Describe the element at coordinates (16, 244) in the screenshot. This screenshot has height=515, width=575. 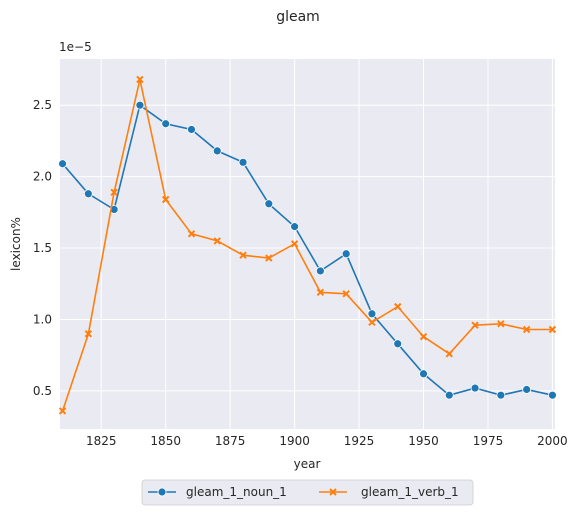
I see `y-axis-label: lexicon%` at that location.